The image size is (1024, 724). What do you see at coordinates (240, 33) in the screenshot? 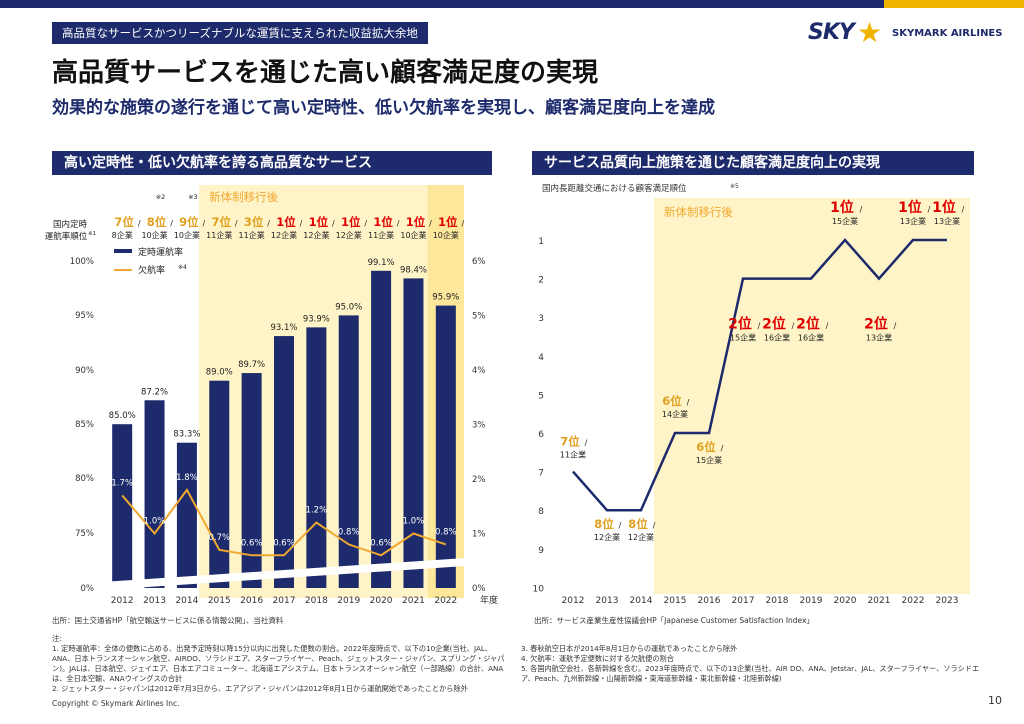
I see `tagline: 高品質なサービスかつリーズナブルな運賃に支えられた収益拡大余地` at bounding box center [240, 33].